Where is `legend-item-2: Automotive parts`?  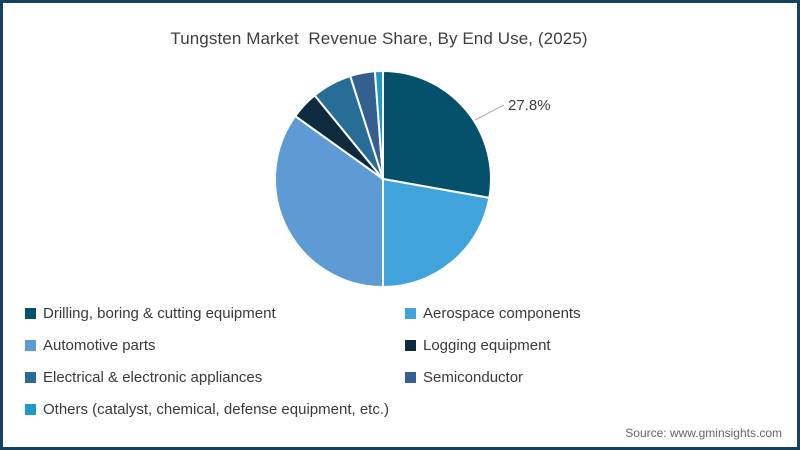
legend-item-2: Automotive parts is located at coordinates (215, 345).